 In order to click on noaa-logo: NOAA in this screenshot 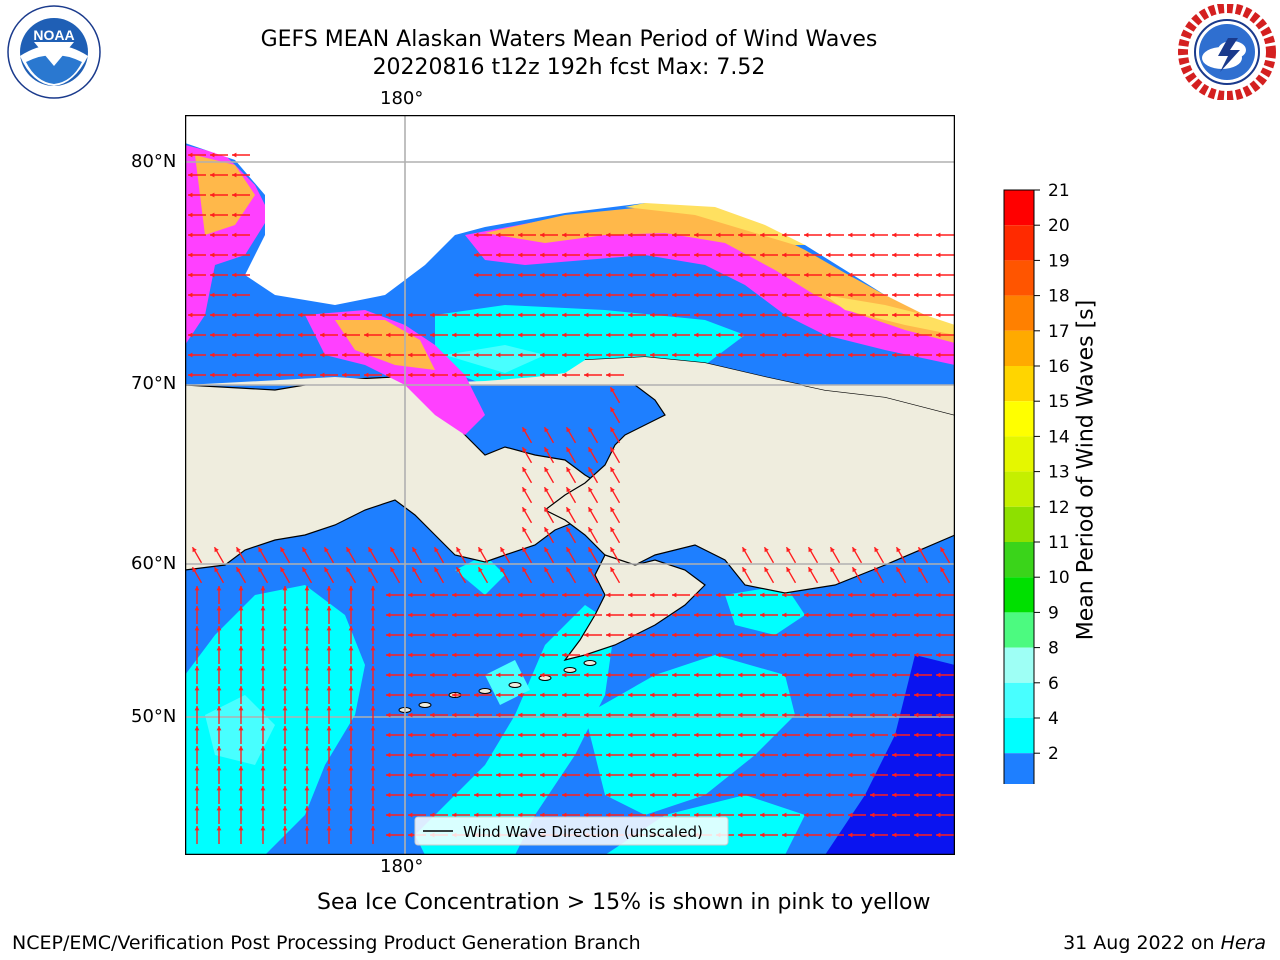, I will do `click(54, 52)`.